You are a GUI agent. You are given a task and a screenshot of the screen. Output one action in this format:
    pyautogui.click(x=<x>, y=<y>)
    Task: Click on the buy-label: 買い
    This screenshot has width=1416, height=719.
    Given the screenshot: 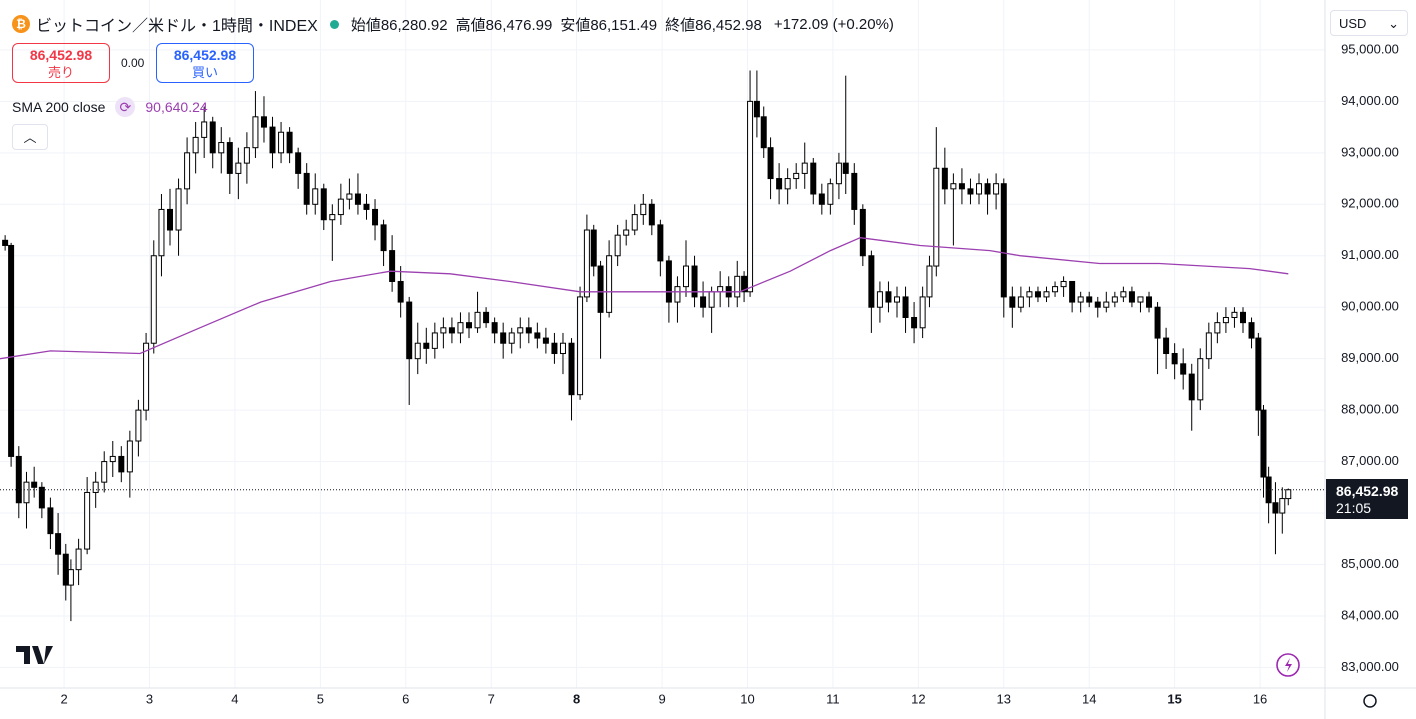 What is the action you would take?
    pyautogui.click(x=204, y=72)
    